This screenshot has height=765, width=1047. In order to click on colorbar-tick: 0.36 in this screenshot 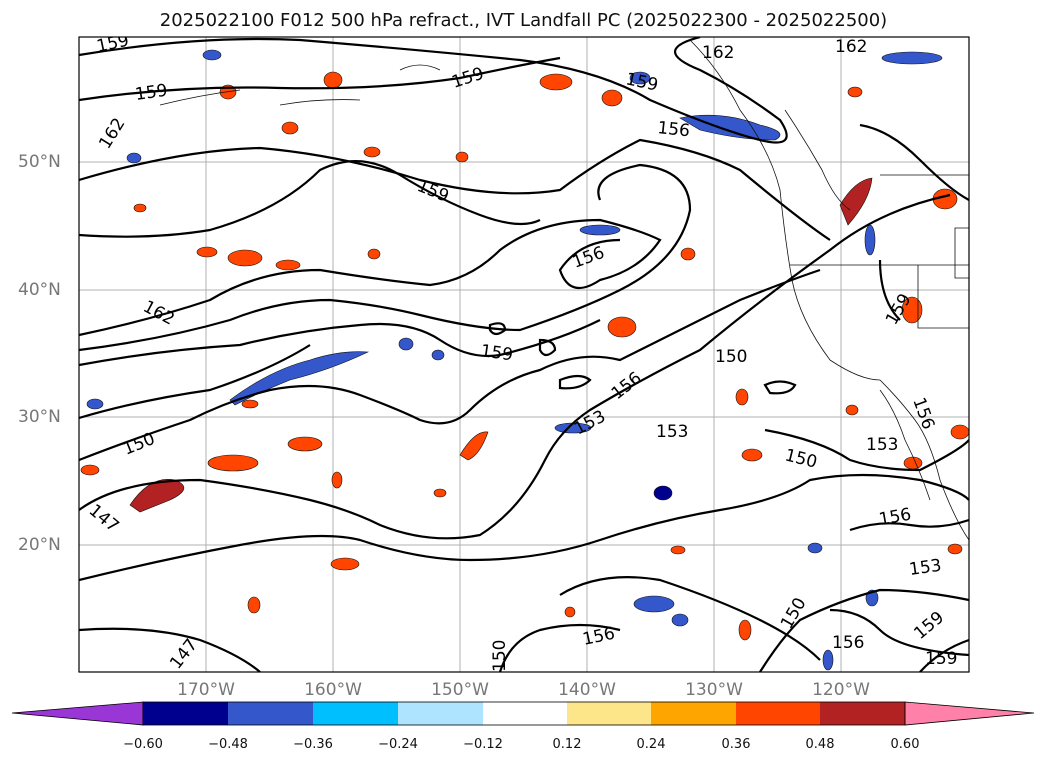, I will do `click(736, 744)`.